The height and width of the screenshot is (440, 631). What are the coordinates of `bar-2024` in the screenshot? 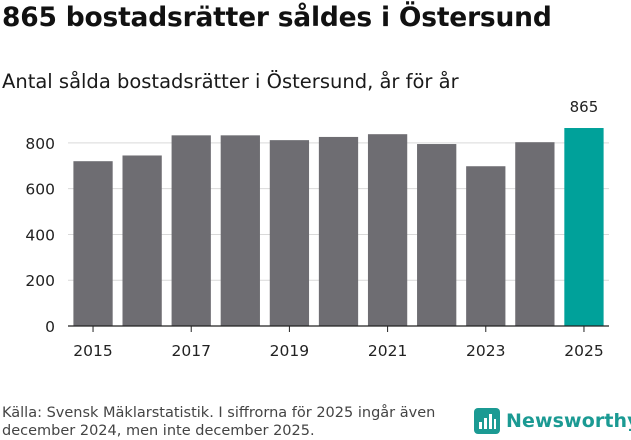 It's located at (535, 234).